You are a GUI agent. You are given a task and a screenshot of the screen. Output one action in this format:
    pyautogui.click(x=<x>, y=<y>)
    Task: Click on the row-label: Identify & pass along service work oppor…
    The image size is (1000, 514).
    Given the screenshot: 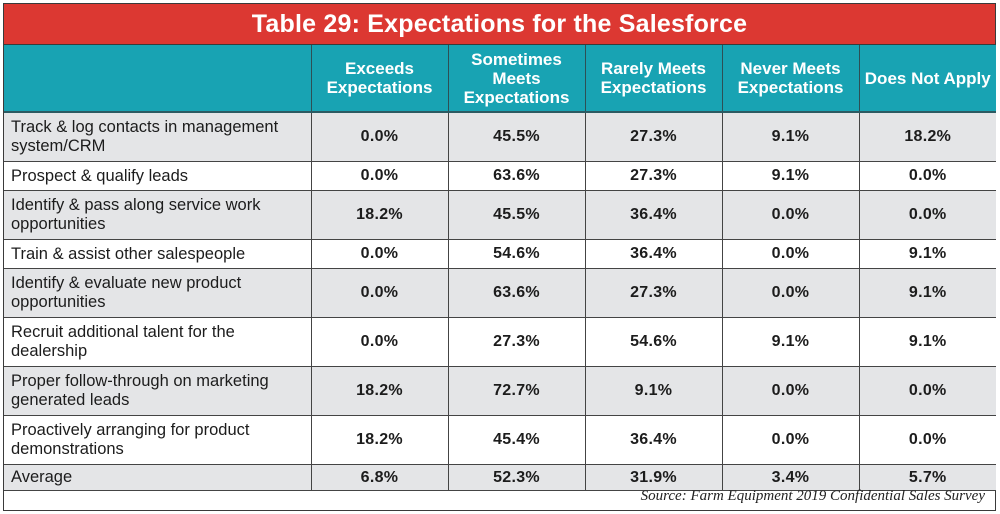 What is the action you would take?
    pyautogui.click(x=158, y=215)
    